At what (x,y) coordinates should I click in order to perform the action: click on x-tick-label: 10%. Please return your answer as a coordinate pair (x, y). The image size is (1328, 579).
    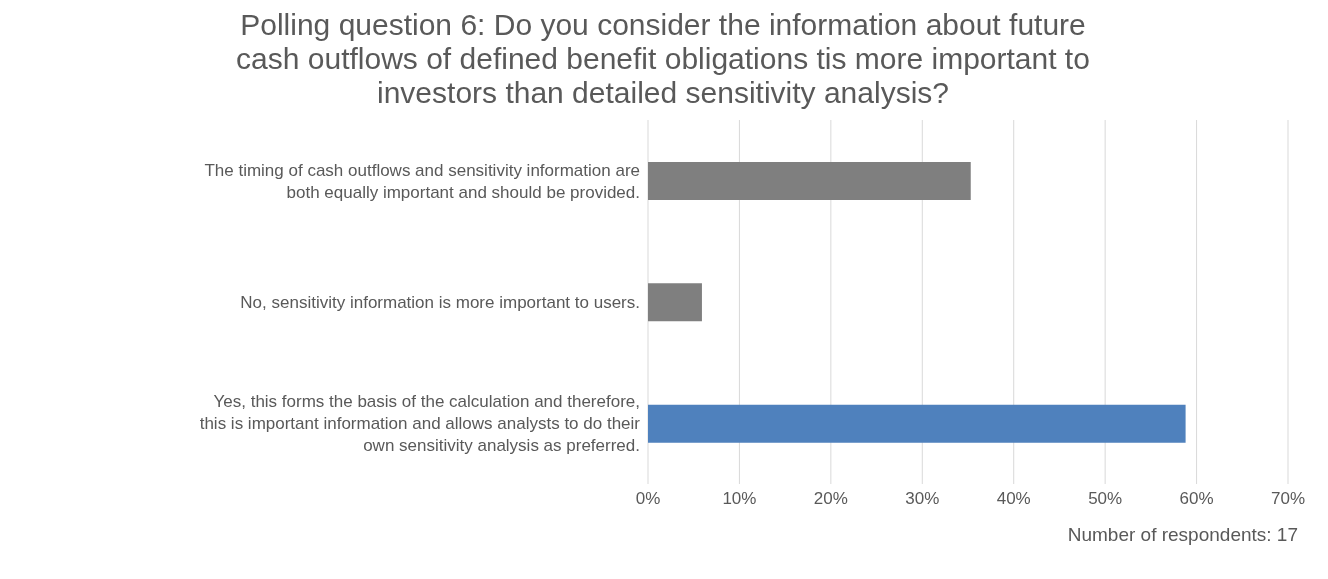
    Looking at the image, I should click on (739, 499).